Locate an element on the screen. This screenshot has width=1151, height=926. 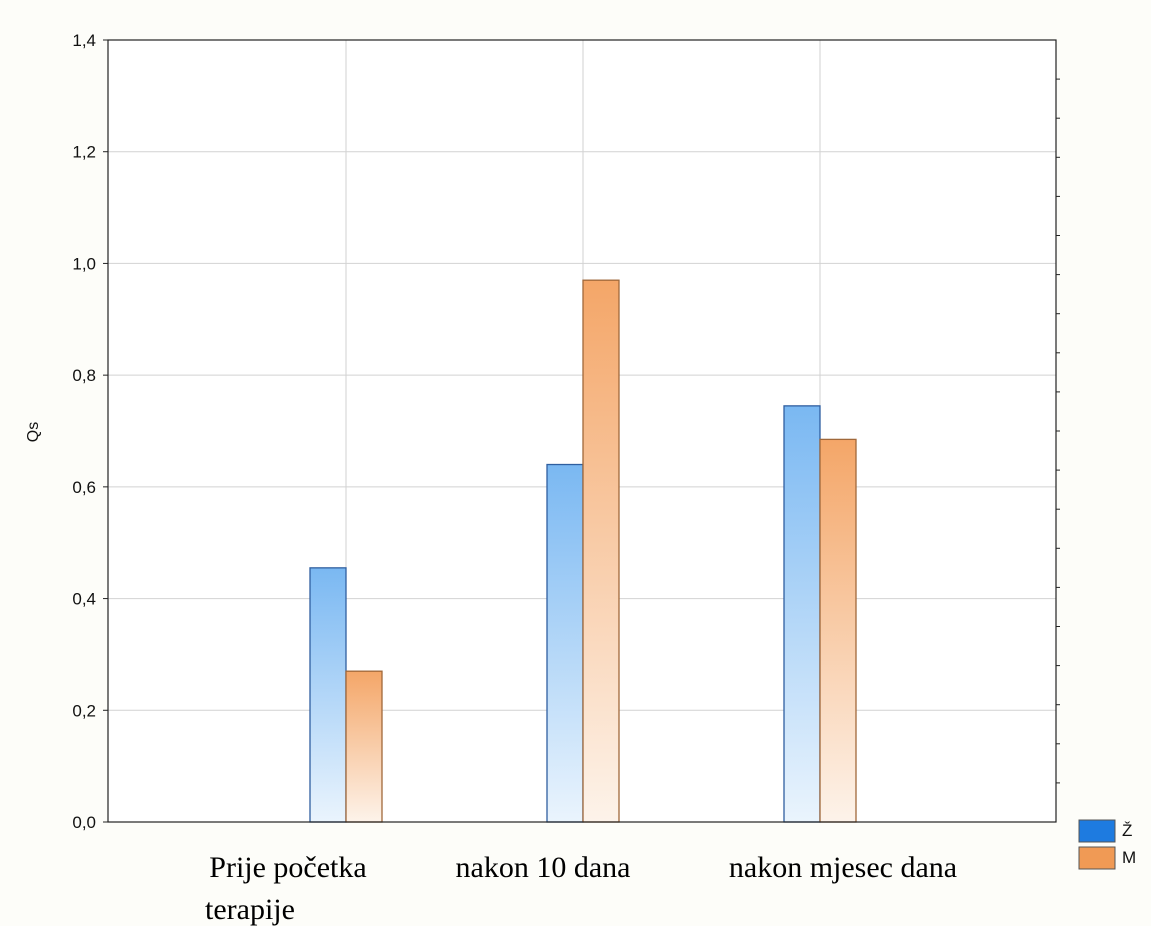
legend-label-1: M is located at coordinates (1129, 857).